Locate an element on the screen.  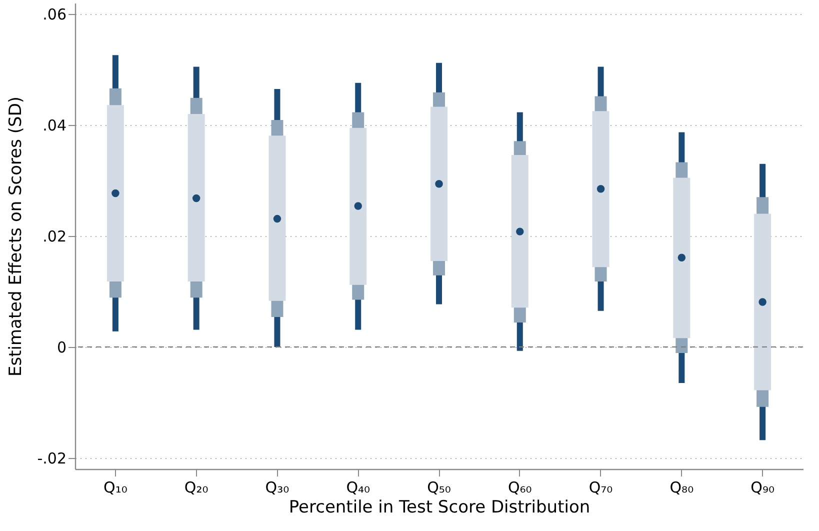
x-tick-label: Q₃₀ is located at coordinates (277, 487).